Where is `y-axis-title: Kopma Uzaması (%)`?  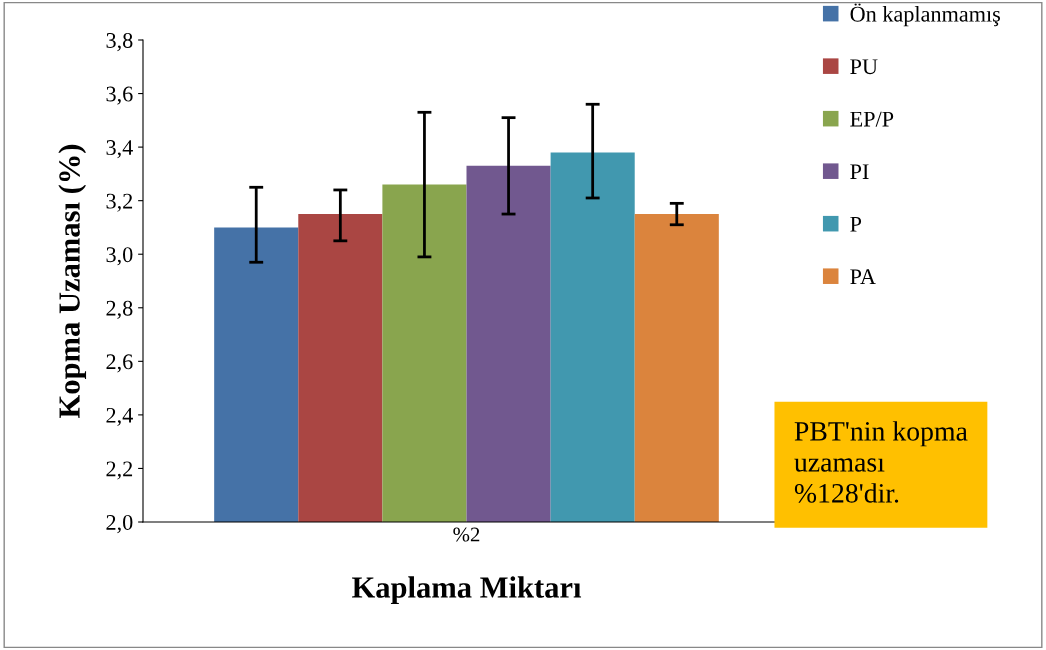
y-axis-title: Kopma Uzaması (%) is located at coordinates (72, 281).